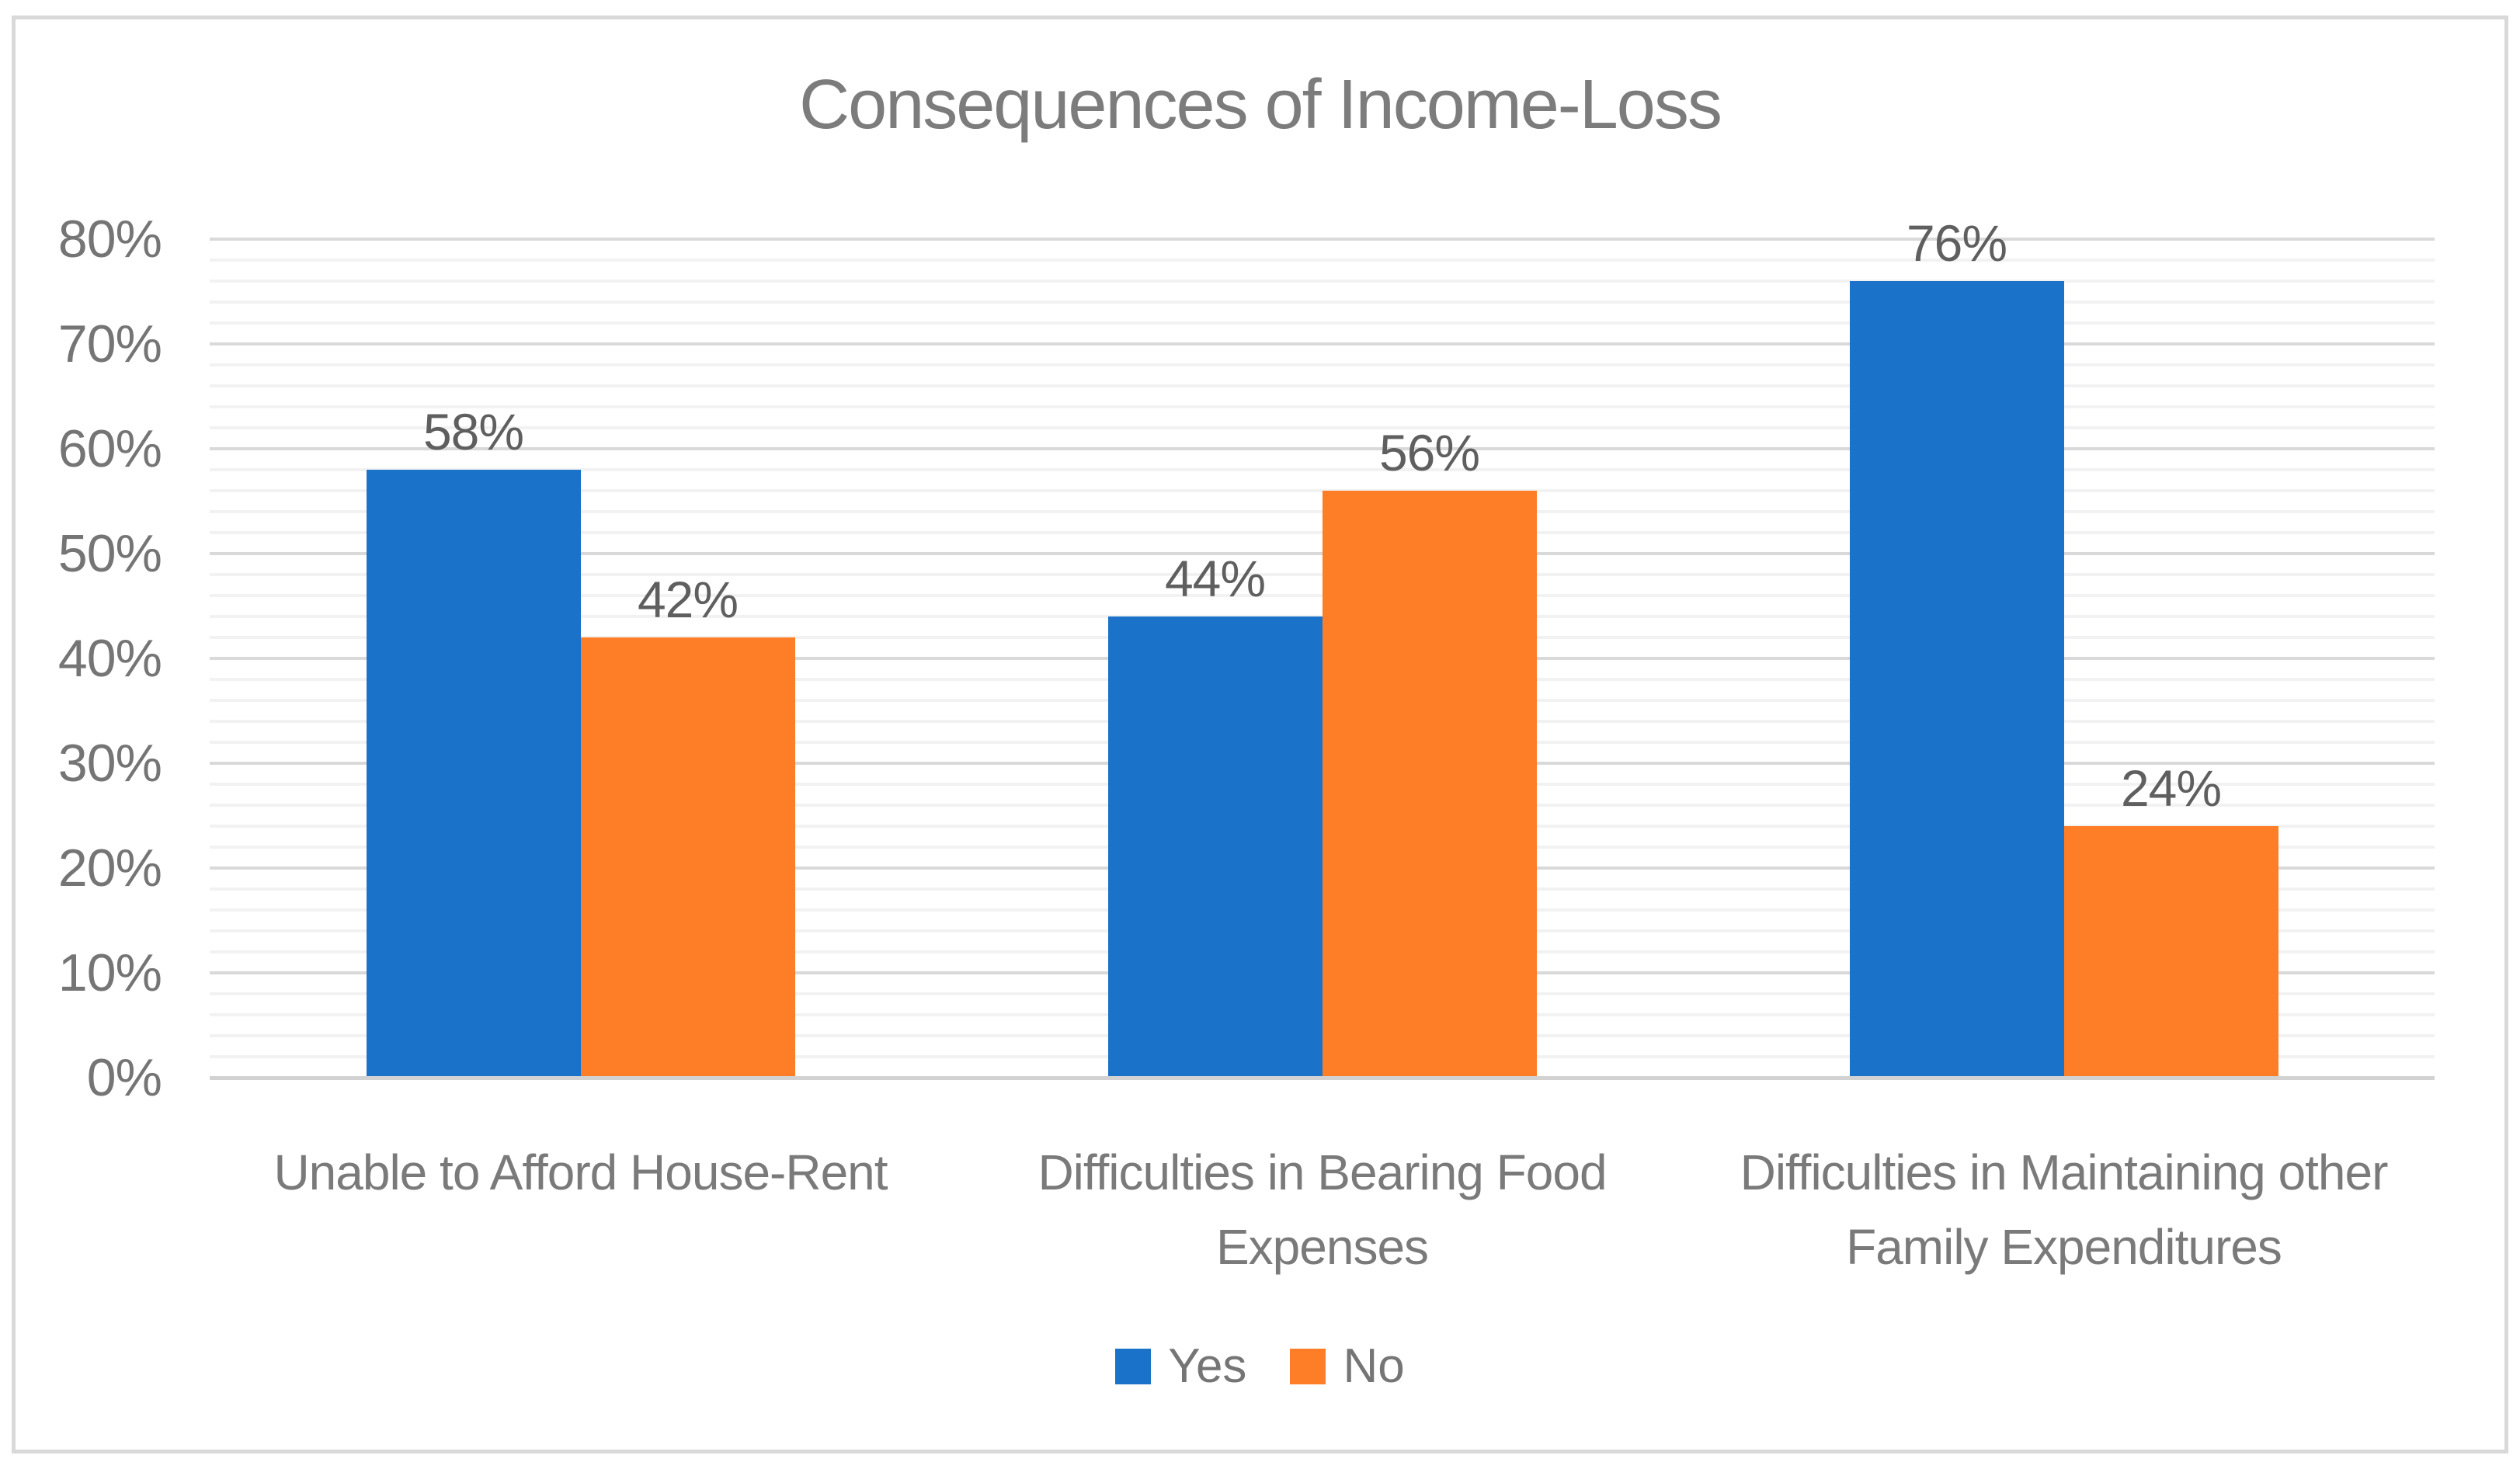  I want to click on y-axis-tick-label: 50%, so click(109, 553).